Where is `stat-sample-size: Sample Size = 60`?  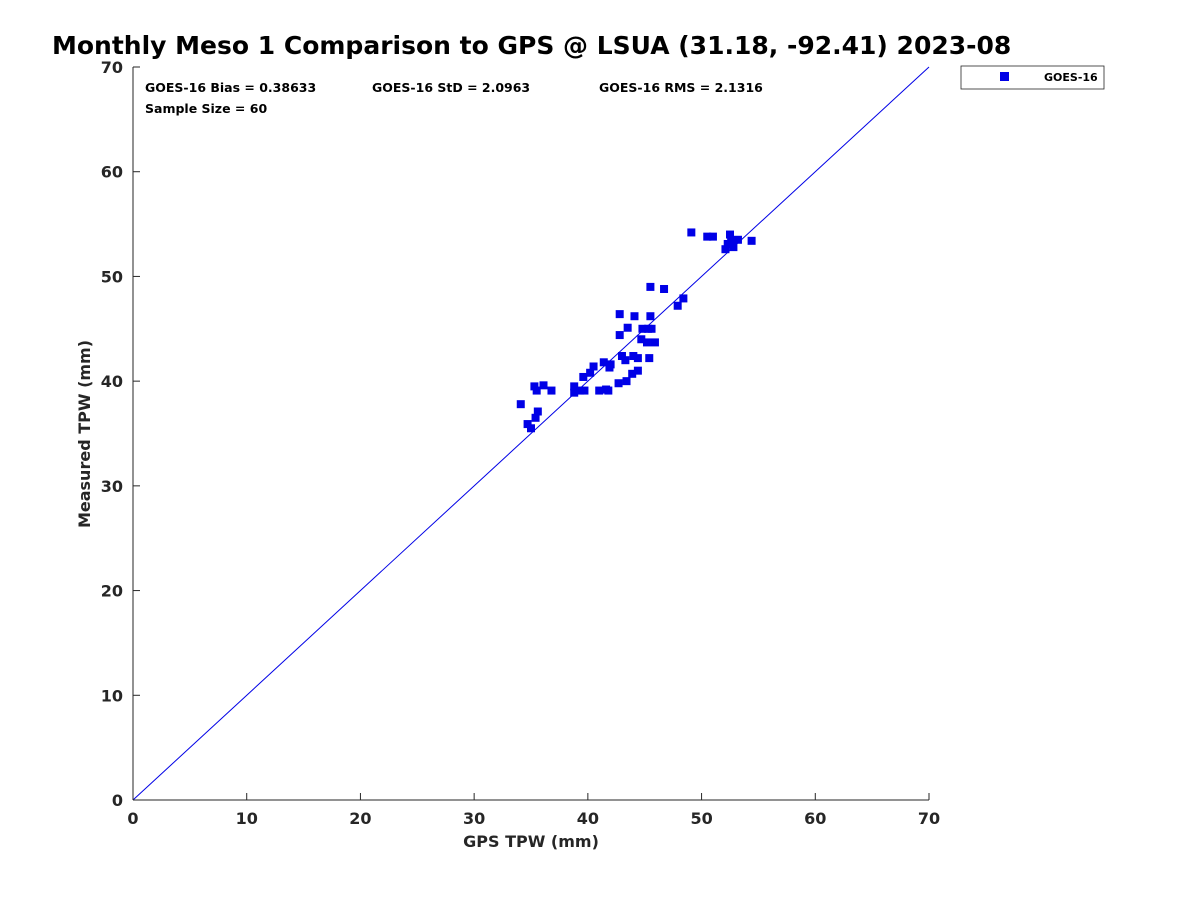
stat-sample-size: Sample Size = 60 is located at coordinates (206, 108).